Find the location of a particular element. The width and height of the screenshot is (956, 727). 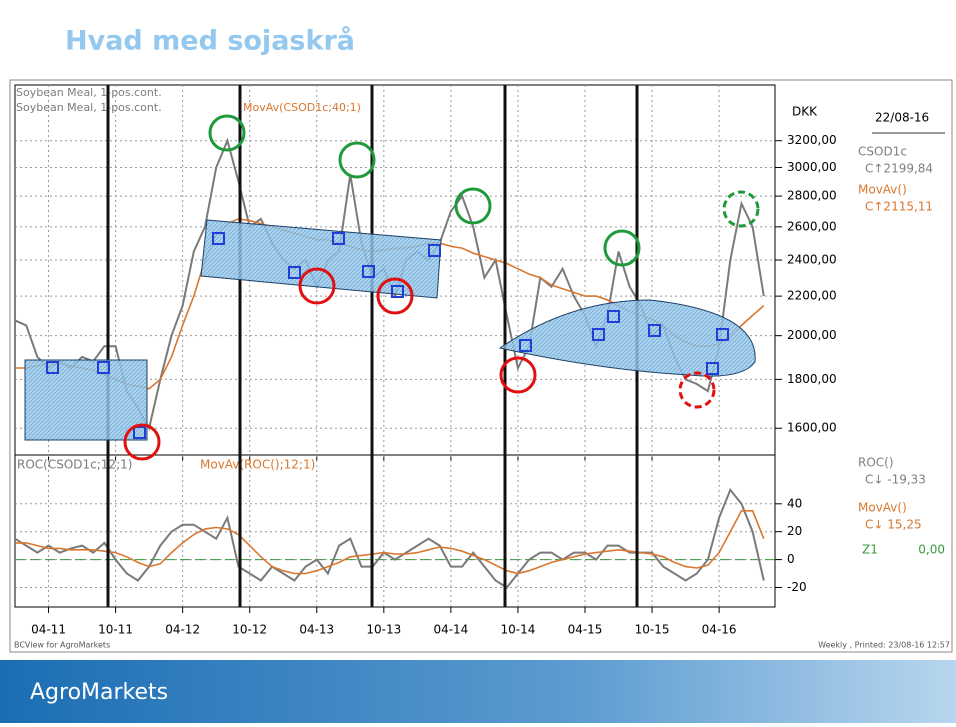

footer-right: Weekly , Printed: 23/08-16 12:57 is located at coordinates (884, 645).